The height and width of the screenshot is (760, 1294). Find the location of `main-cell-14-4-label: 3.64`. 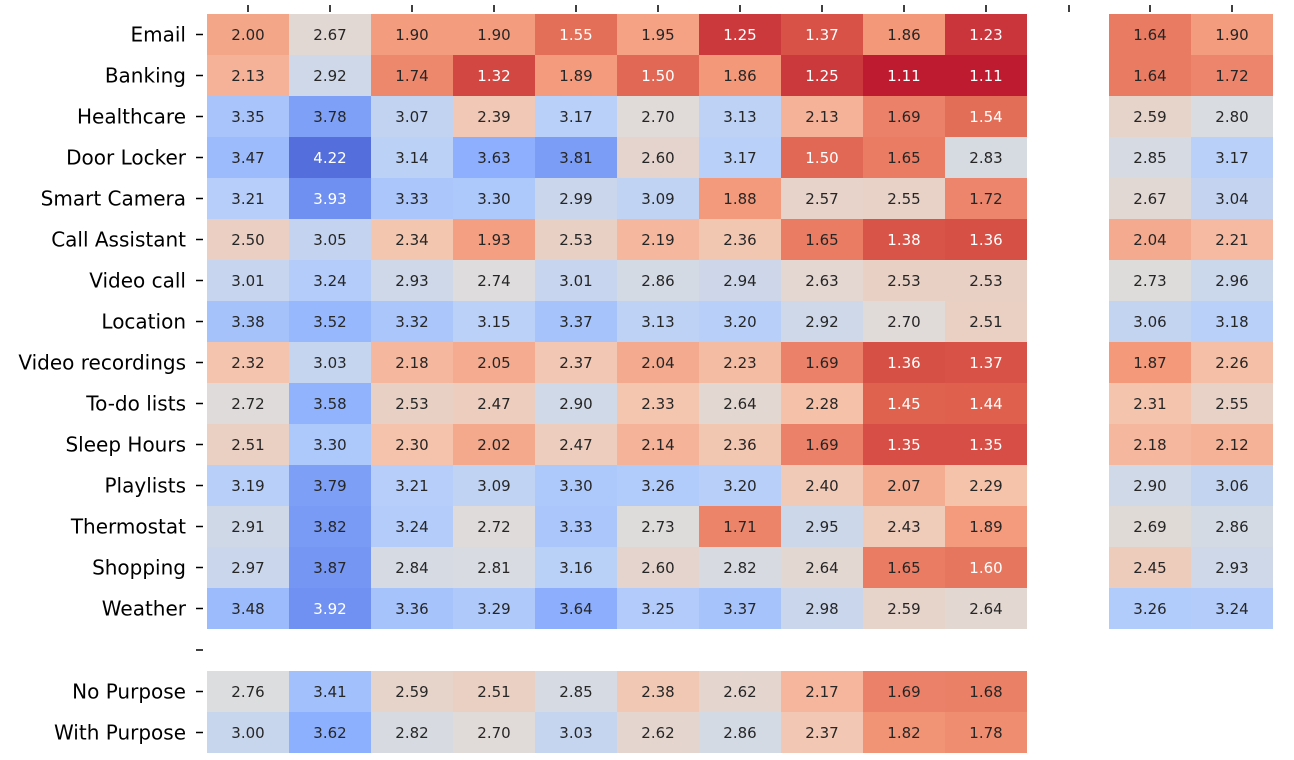

main-cell-14-4-label: 3.64 is located at coordinates (575, 609).